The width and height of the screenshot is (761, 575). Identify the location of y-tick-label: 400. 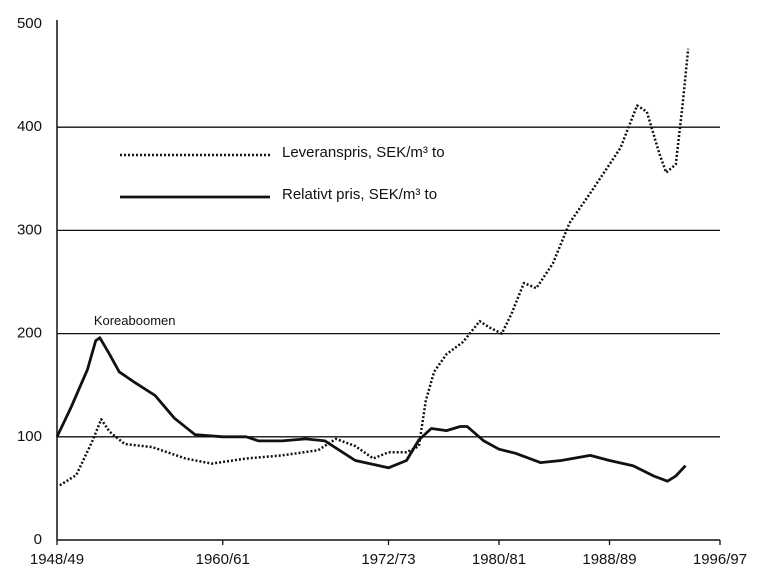
(29, 126).